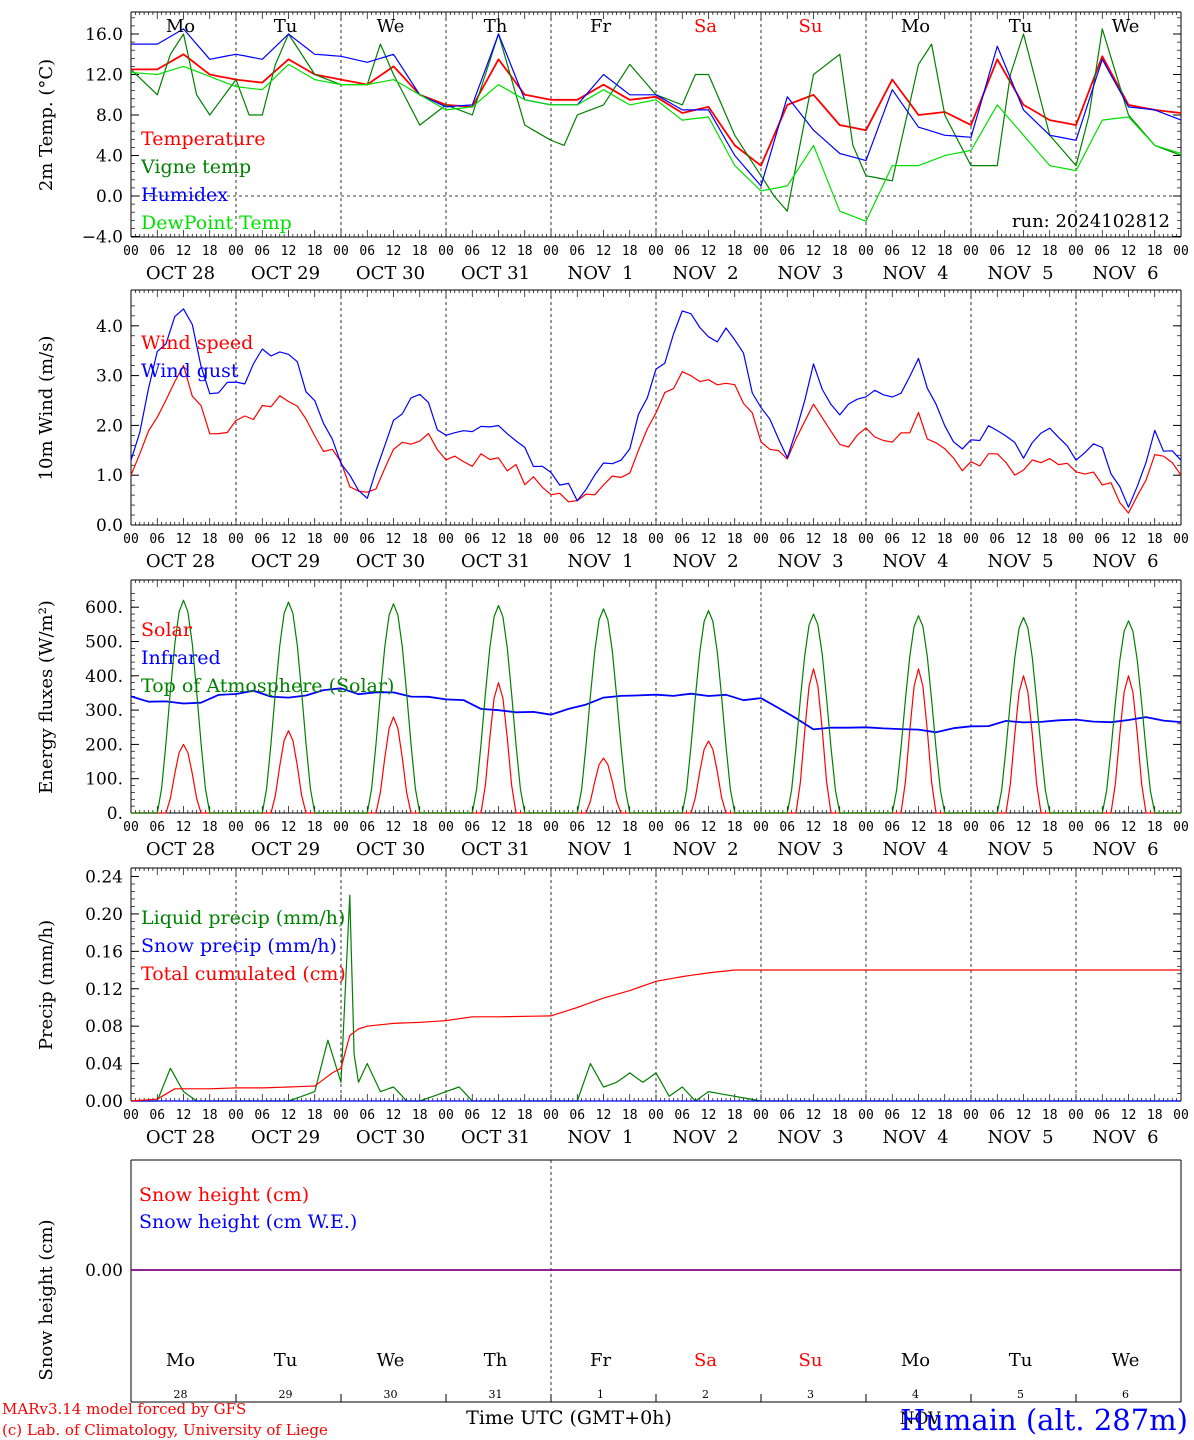 This screenshot has height=1440, width=1194. Describe the element at coordinates (195, 167) in the screenshot. I see `legend-entry: Vigne temp` at that location.